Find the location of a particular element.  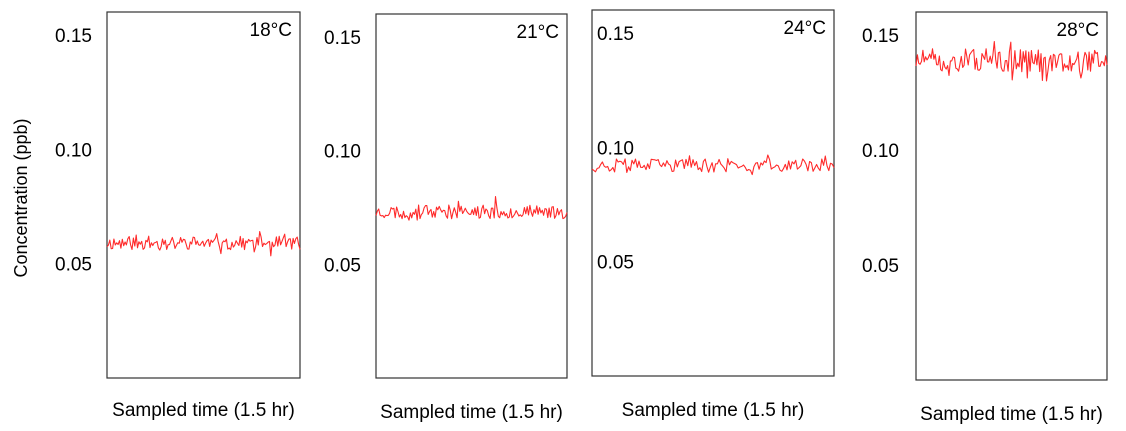

panel-title: 24°C is located at coordinates (805, 28).